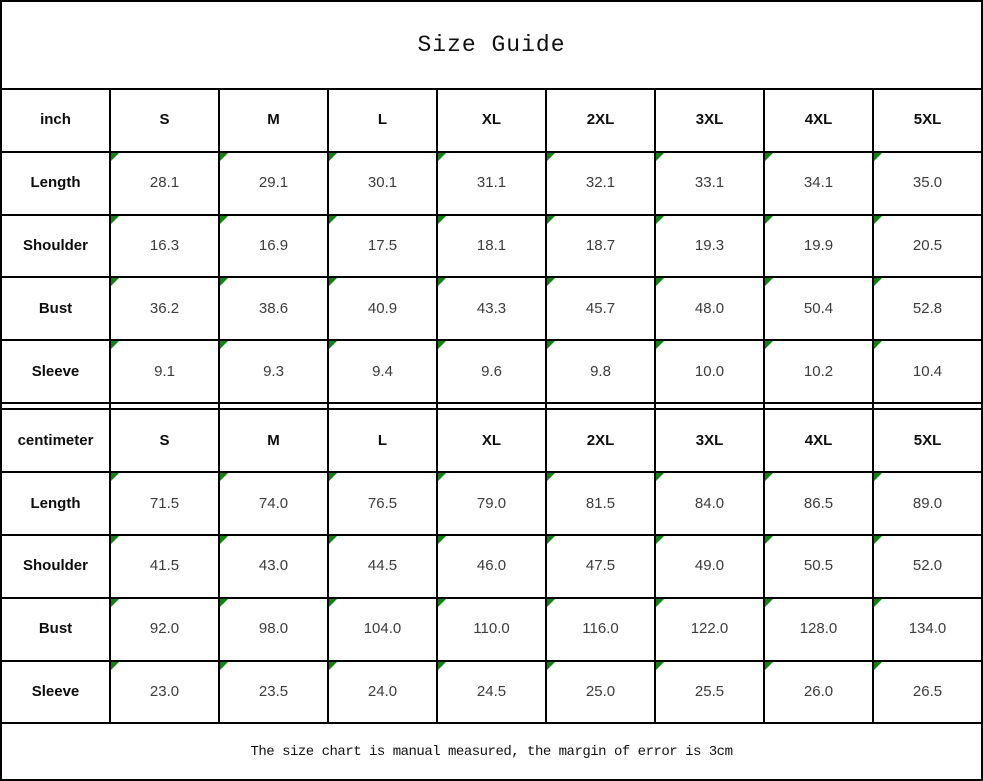  I want to click on value-cell-text: 33.1, so click(709, 183).